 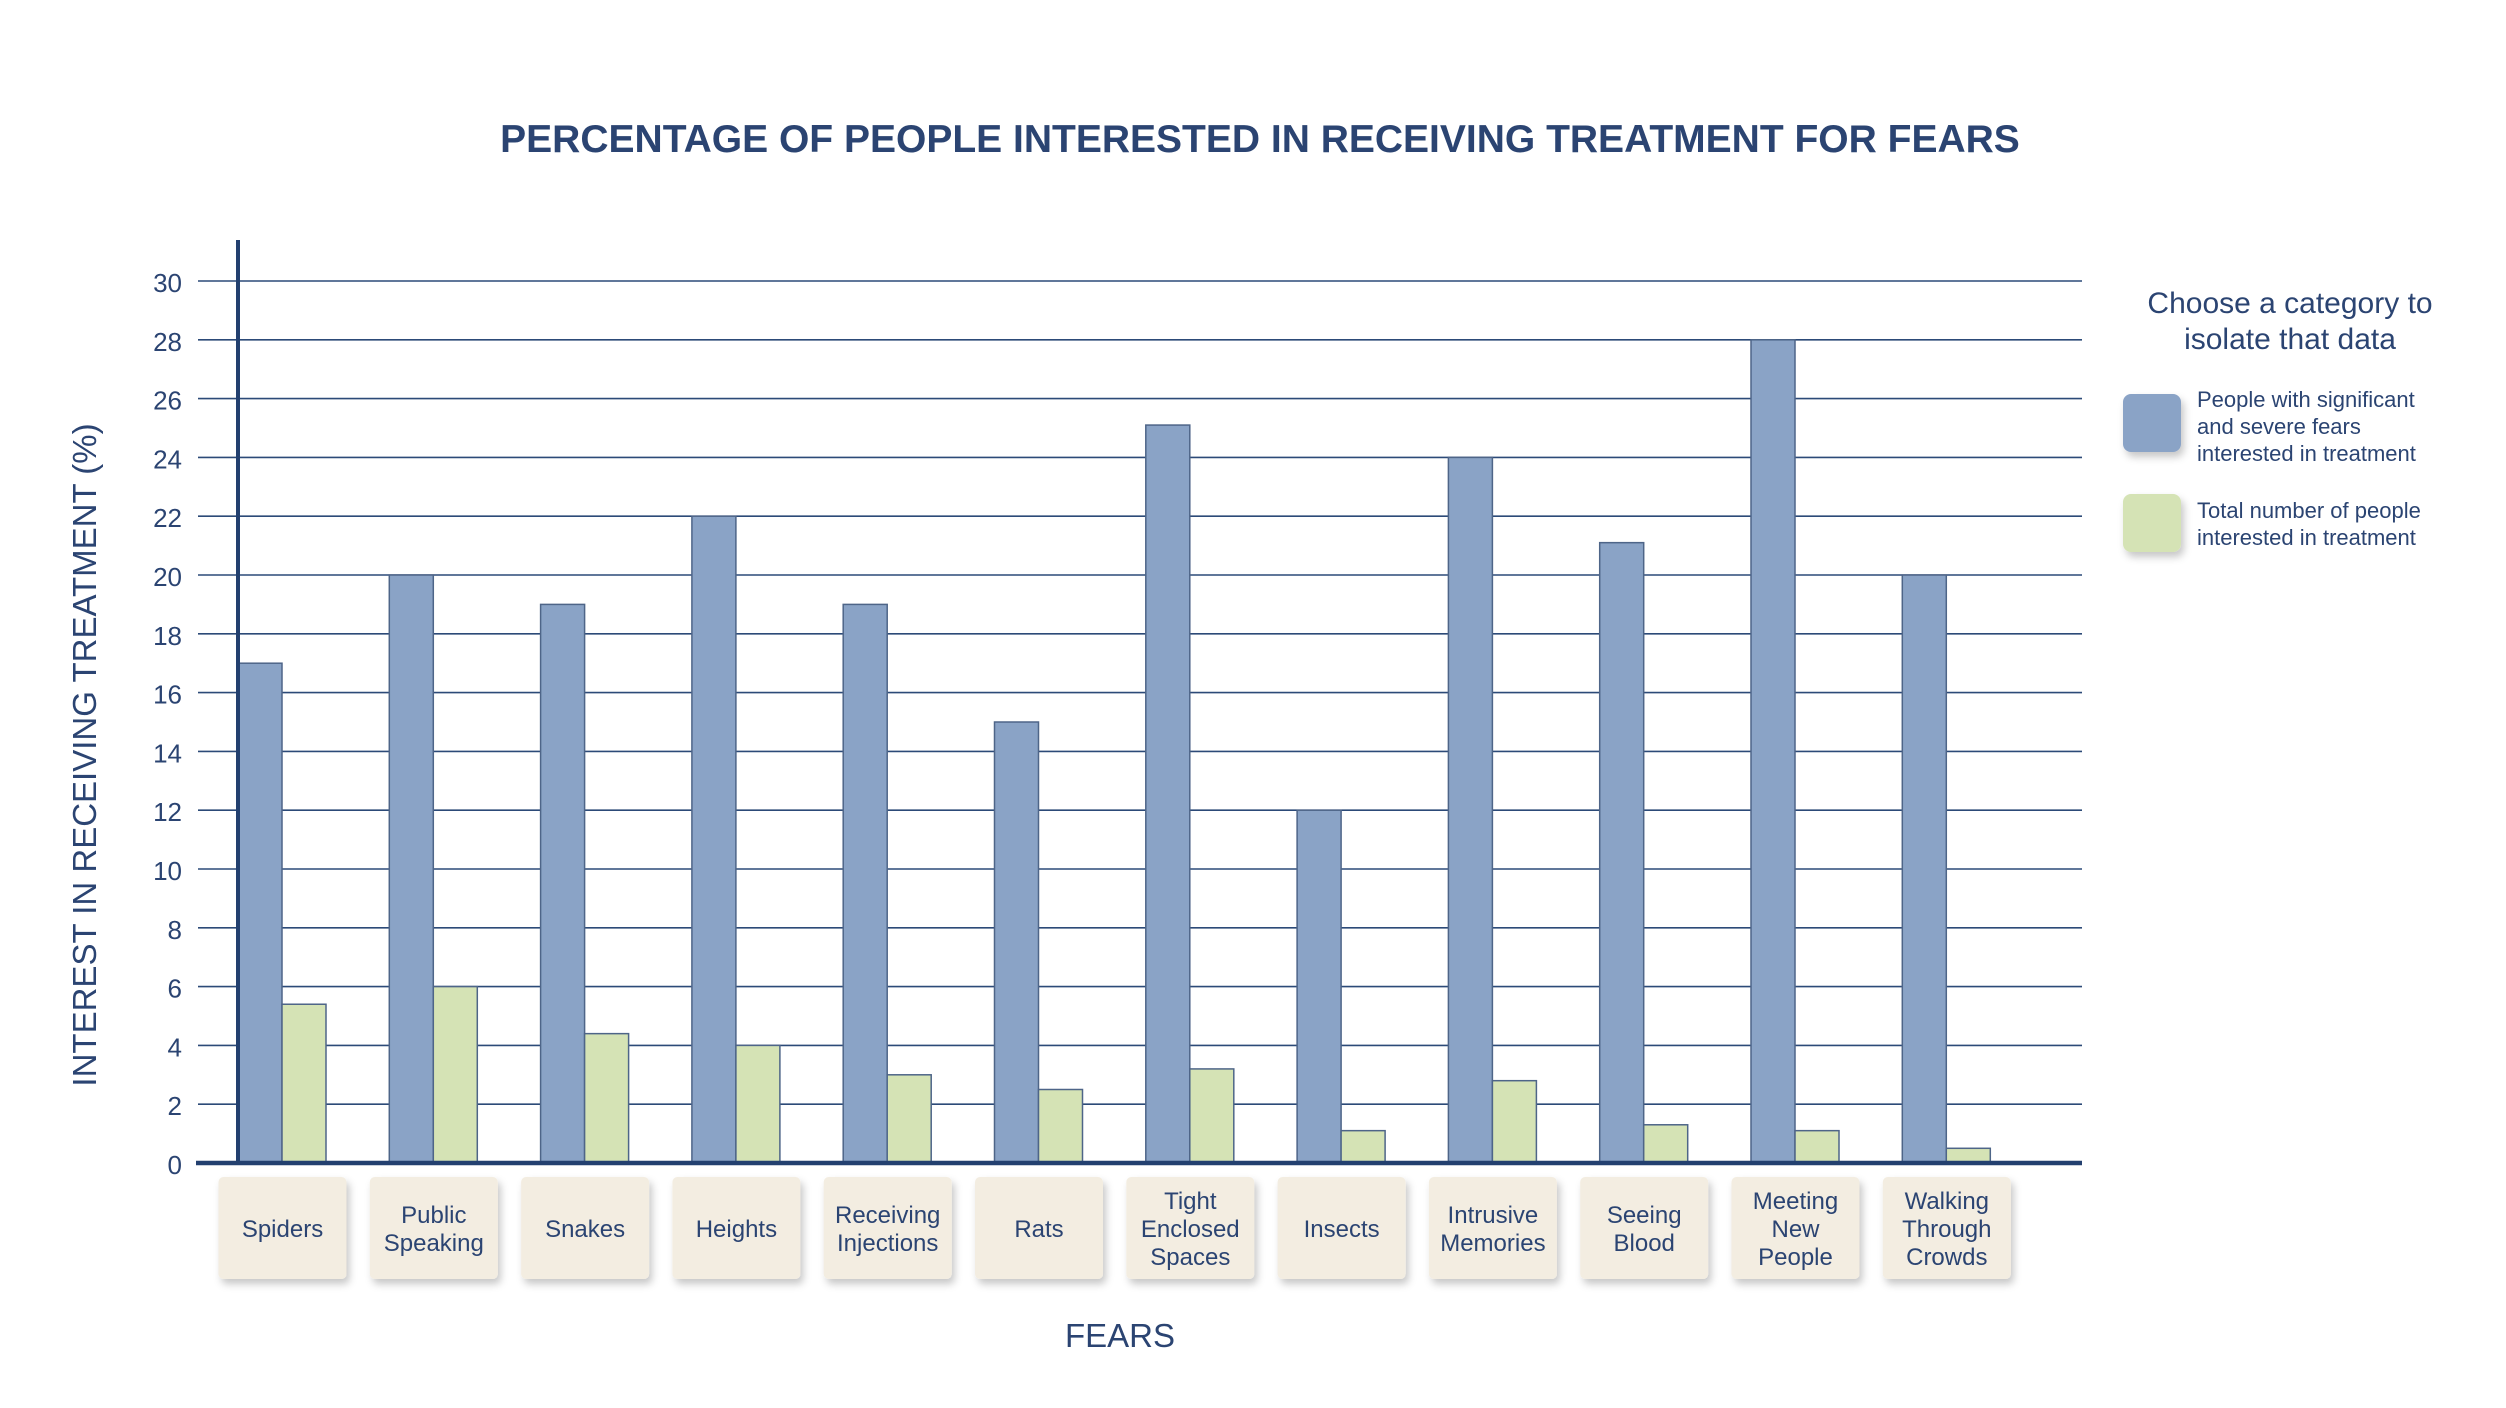 What do you see at coordinates (2290, 339) in the screenshot?
I see `legend-heading: isolate that data` at bounding box center [2290, 339].